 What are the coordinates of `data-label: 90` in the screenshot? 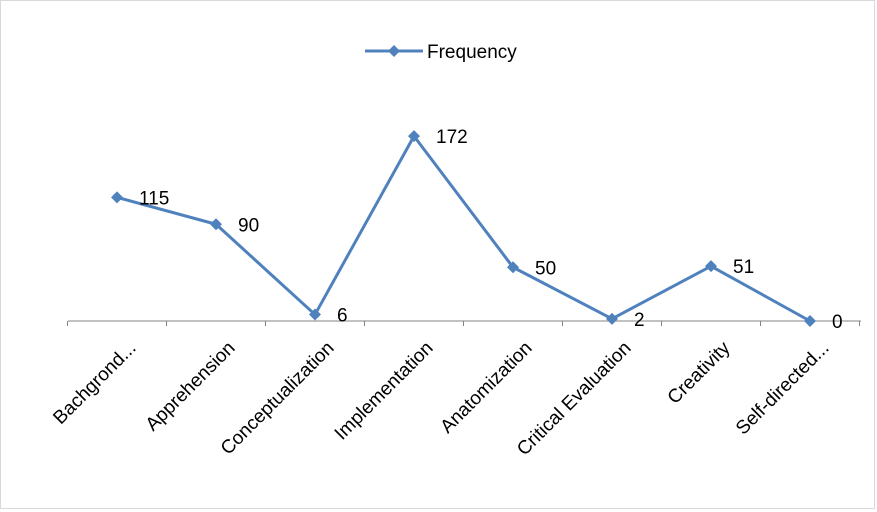 It's located at (248, 225).